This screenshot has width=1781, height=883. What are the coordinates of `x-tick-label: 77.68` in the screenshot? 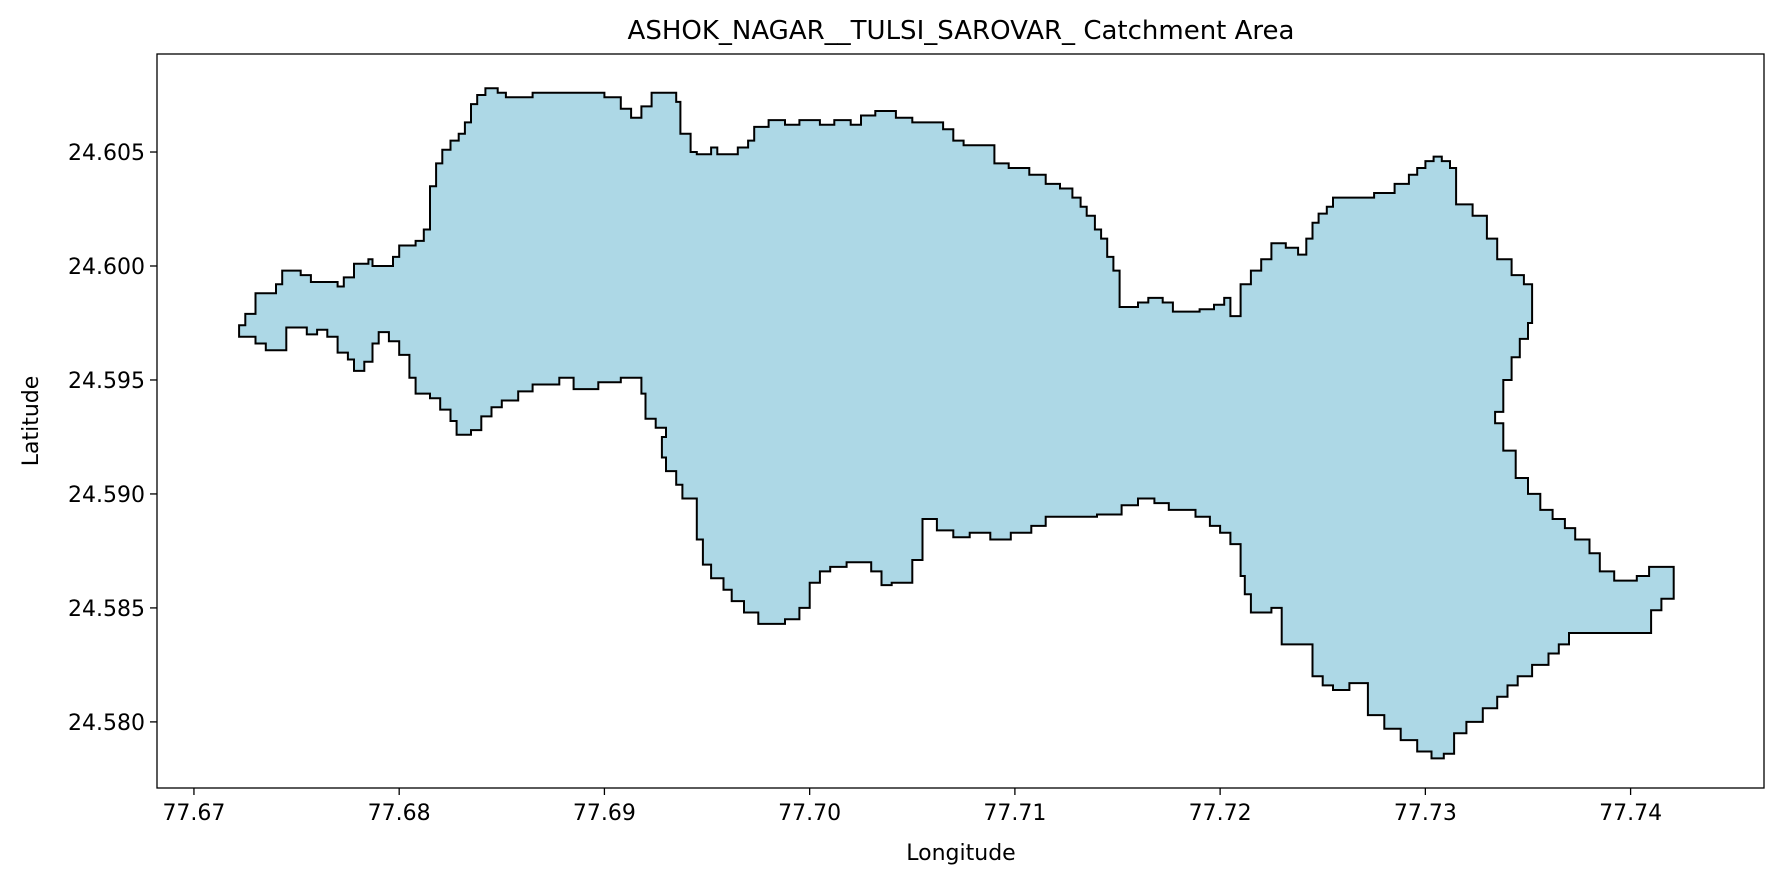 It's located at (399, 813).